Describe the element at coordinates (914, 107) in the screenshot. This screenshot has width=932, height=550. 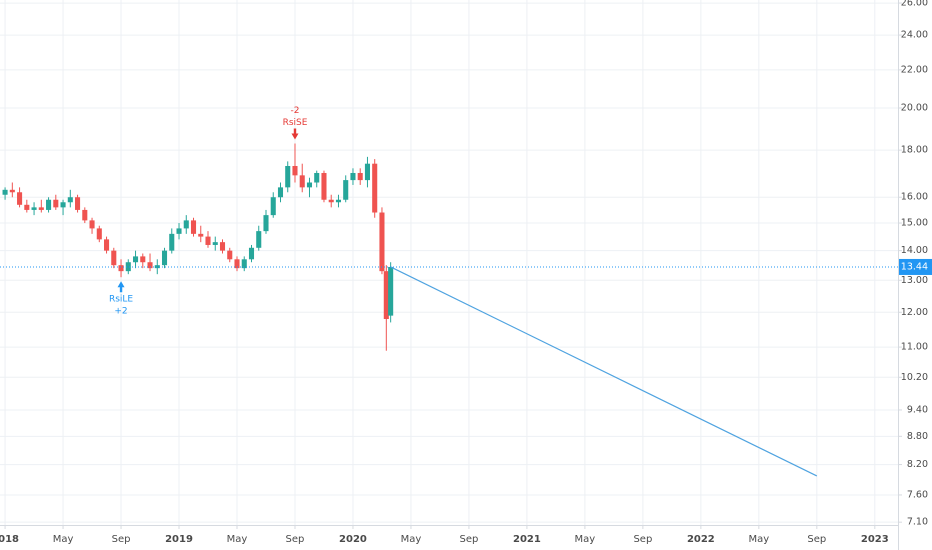
I see `y-tick-label: 20.00` at that location.